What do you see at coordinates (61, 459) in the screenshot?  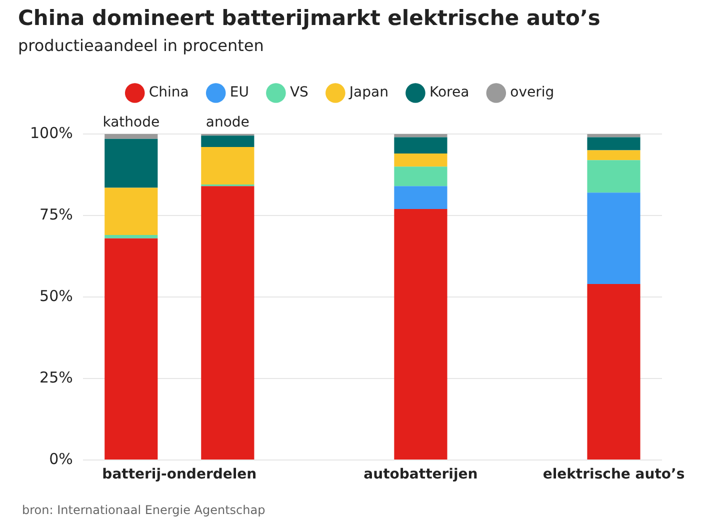 I see `y-tick-label: 0%` at bounding box center [61, 459].